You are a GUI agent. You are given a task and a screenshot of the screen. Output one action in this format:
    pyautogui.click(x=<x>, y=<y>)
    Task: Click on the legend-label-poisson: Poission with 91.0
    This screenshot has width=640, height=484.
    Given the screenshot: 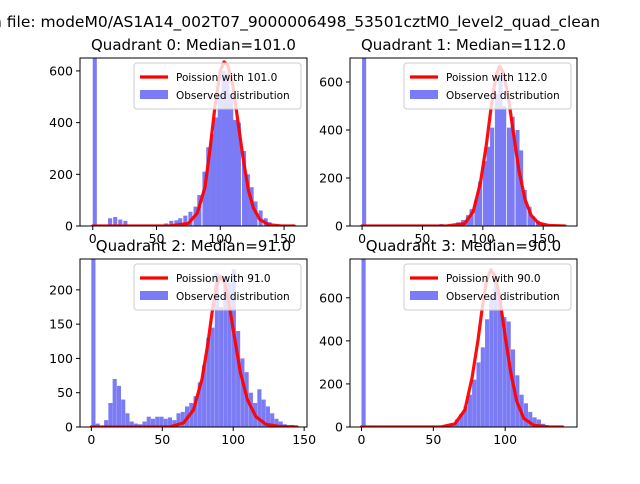 What is the action you would take?
    pyautogui.click(x=223, y=279)
    